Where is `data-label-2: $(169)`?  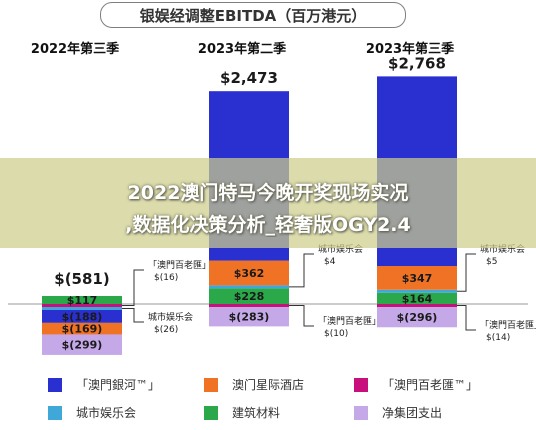 data-label-2: $(169) is located at coordinates (82, 329).